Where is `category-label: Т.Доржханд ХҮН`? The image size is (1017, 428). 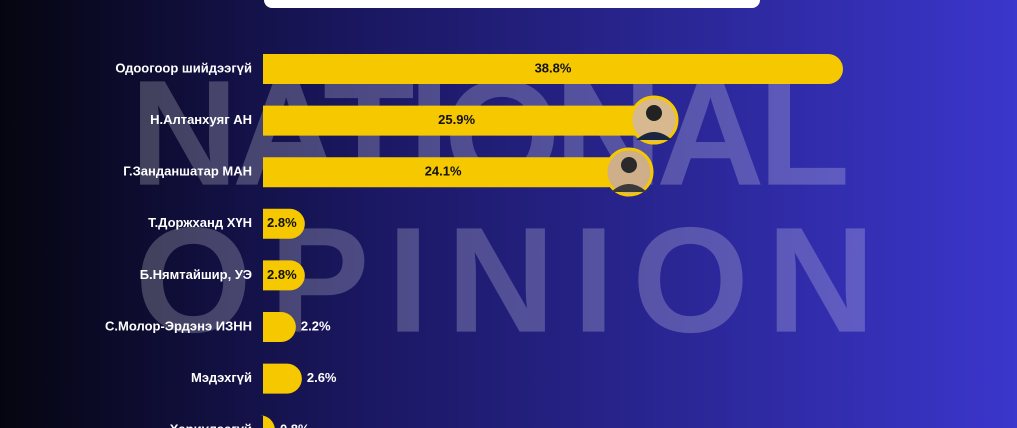
category-label: Т.Доржханд ХҮН is located at coordinates (200, 222).